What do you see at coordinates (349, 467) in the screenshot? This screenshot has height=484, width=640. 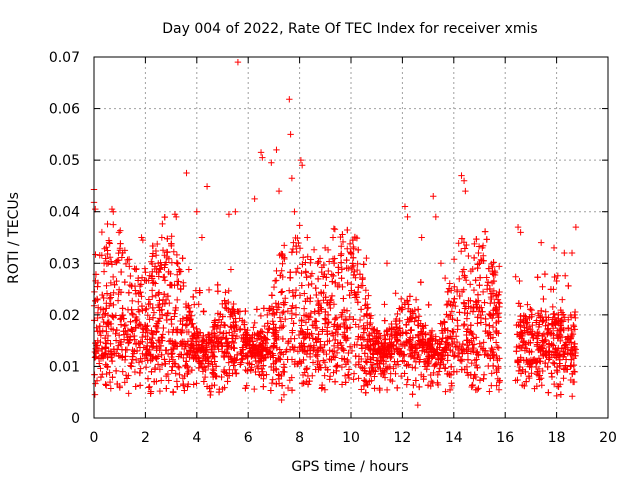 I see `x-axis-label: GPS time / hours` at bounding box center [349, 467].